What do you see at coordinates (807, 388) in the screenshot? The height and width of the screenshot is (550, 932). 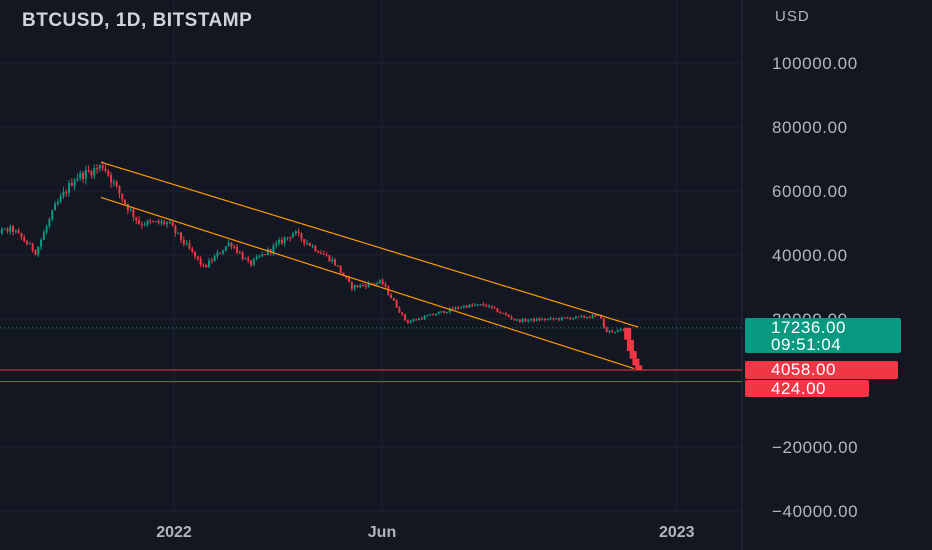 I see `horizontal-level-2-tag: 424.00` at bounding box center [807, 388].